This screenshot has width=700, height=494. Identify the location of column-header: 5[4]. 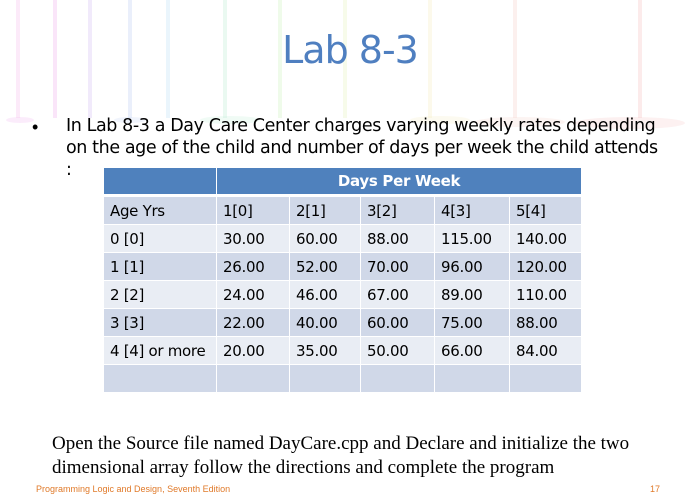
(545, 210).